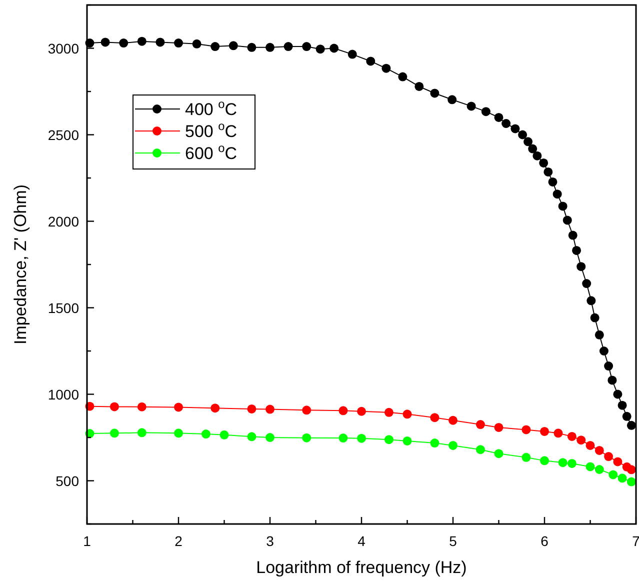 Image resolution: width=639 pixels, height=581 pixels. I want to click on legend-label: 400 $^{o}$C, so click(211, 108).